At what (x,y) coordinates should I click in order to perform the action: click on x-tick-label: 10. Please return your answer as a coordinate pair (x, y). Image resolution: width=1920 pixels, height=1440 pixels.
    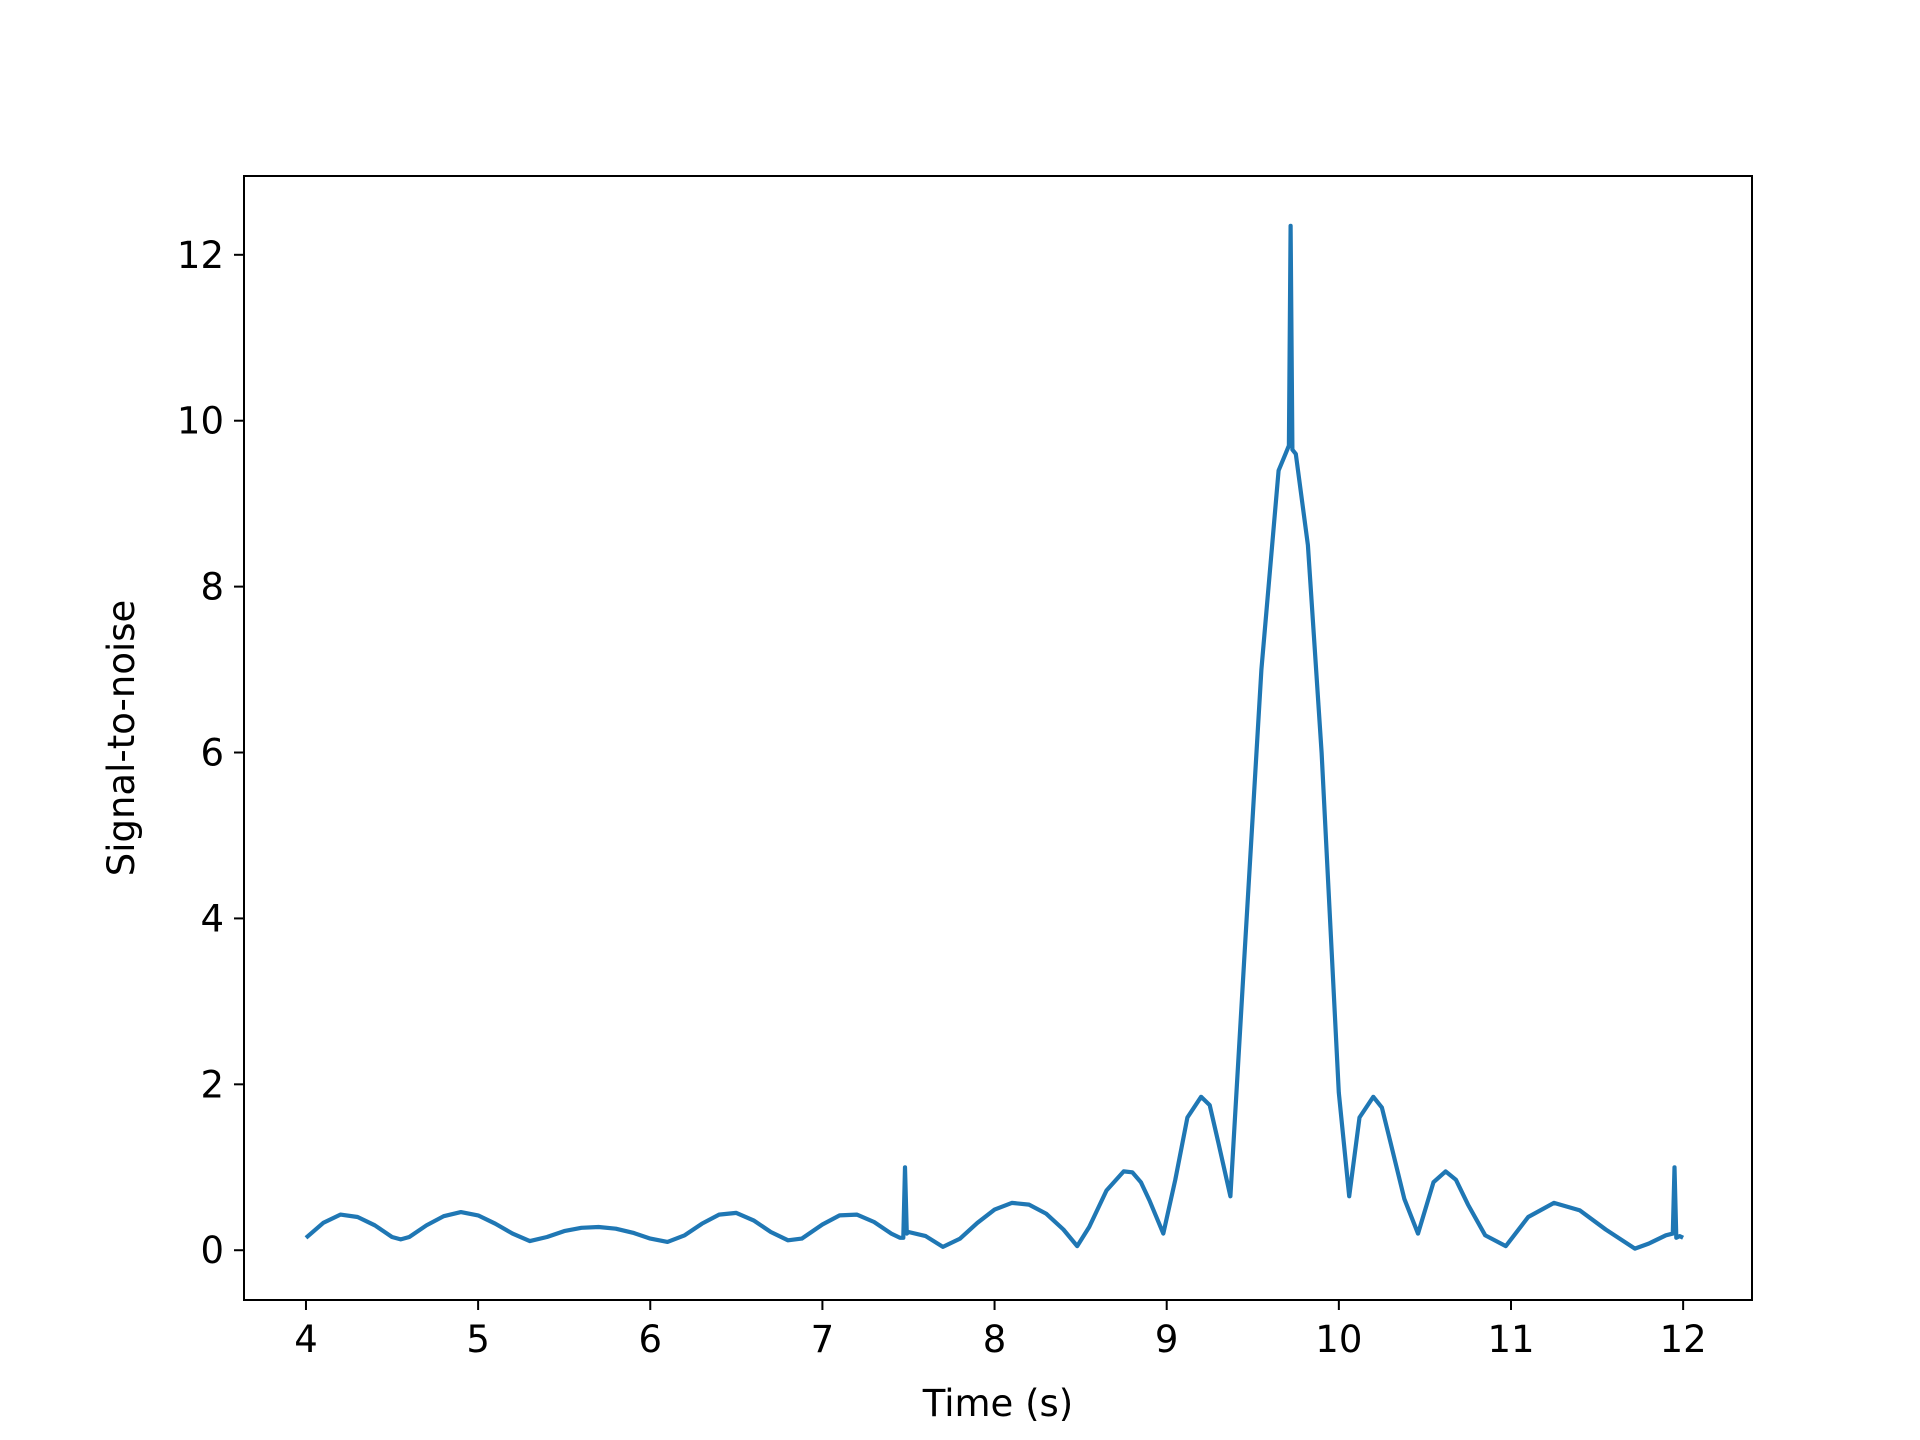
    Looking at the image, I should click on (1338, 1339).